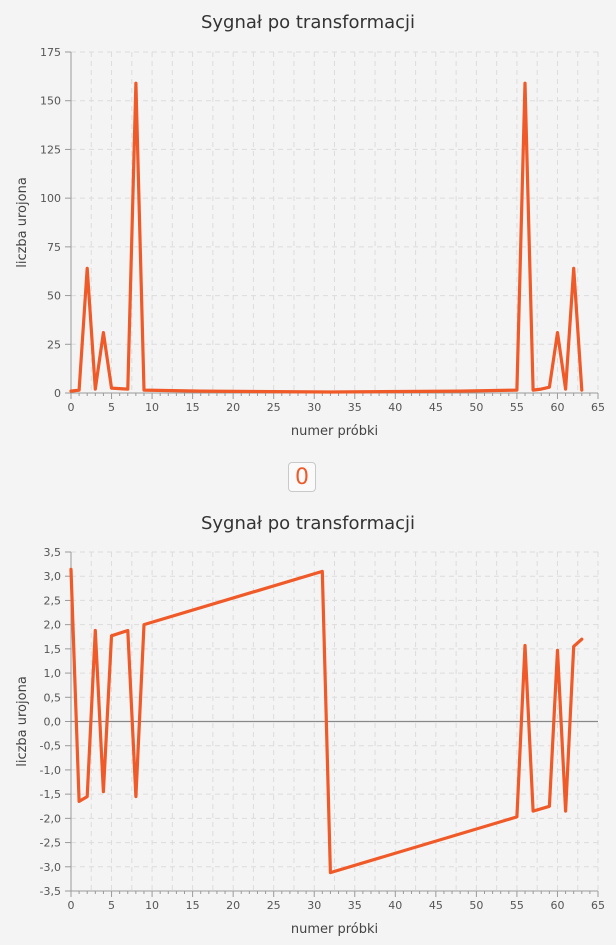 The image size is (616, 945). I want to click on y-tick-label: -1,0, so click(50, 770).